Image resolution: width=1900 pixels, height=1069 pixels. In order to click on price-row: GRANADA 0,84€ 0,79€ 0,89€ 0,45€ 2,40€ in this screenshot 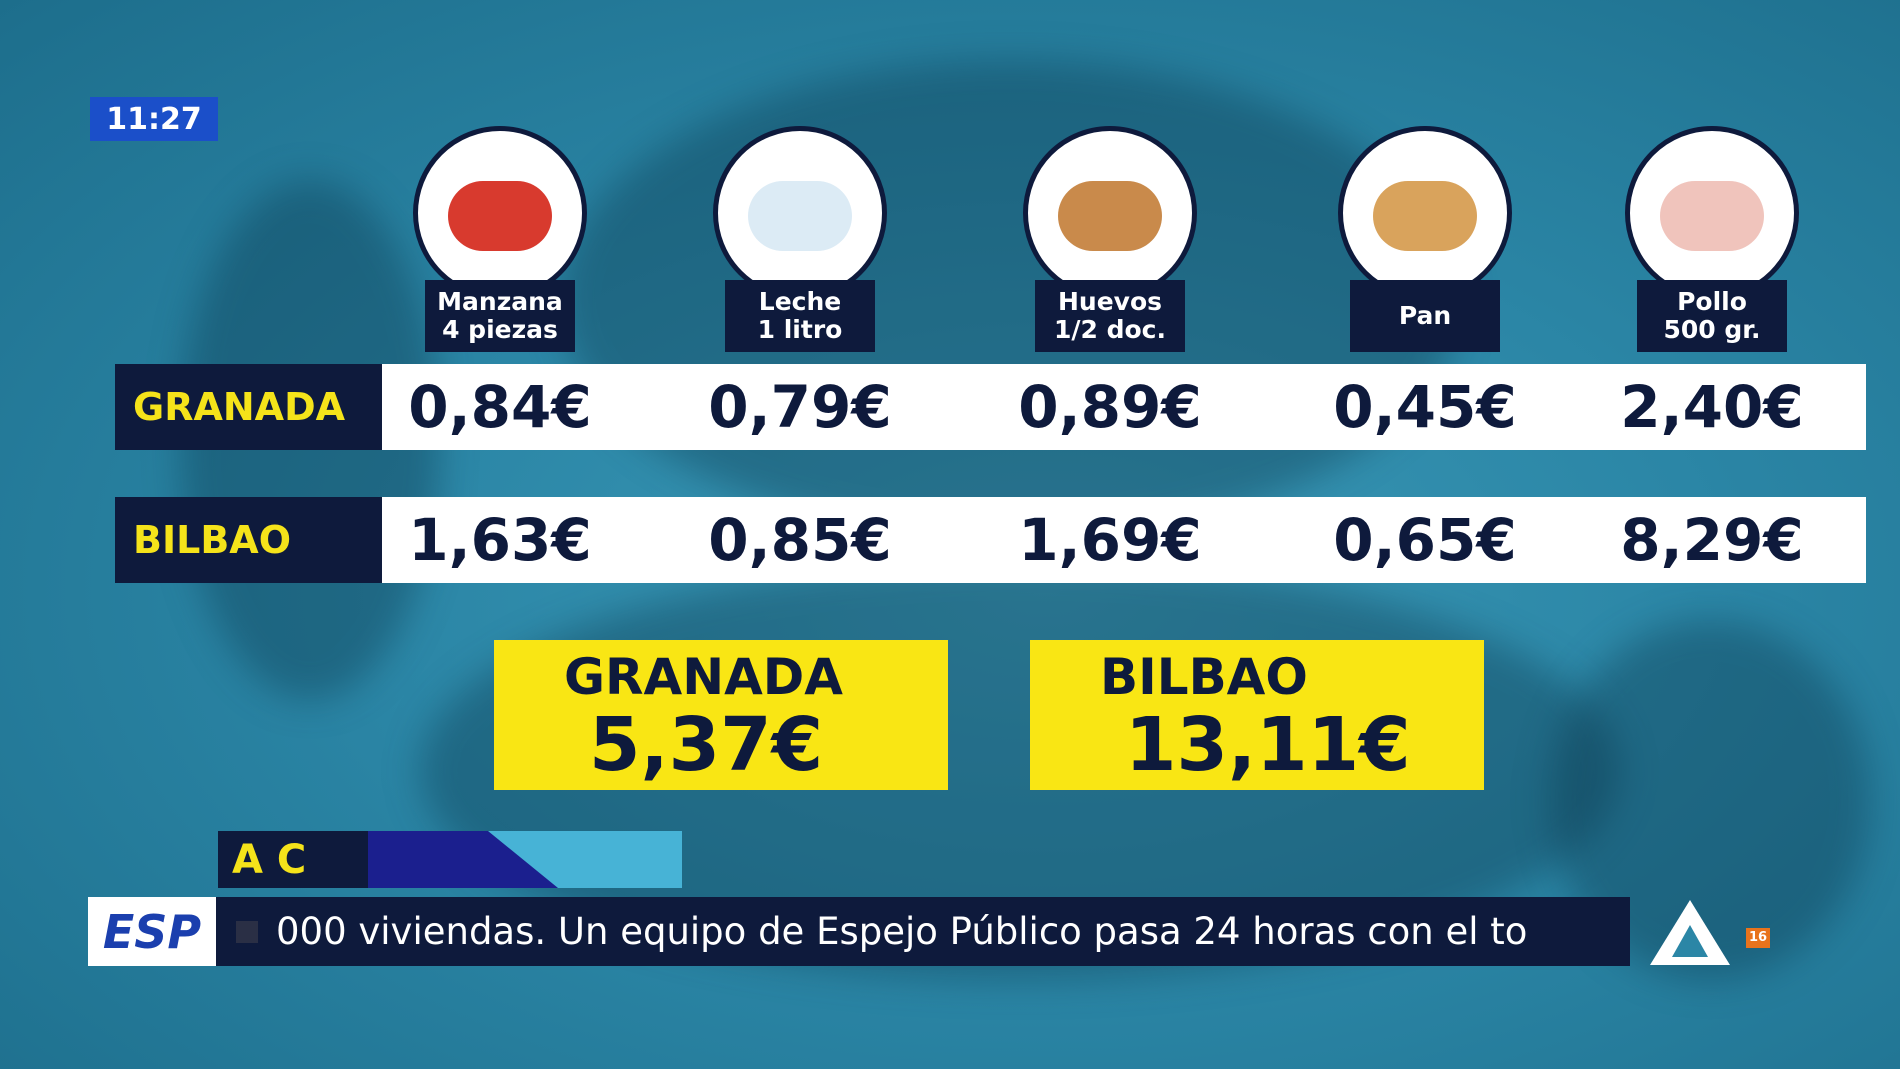, I will do `click(990, 407)`.